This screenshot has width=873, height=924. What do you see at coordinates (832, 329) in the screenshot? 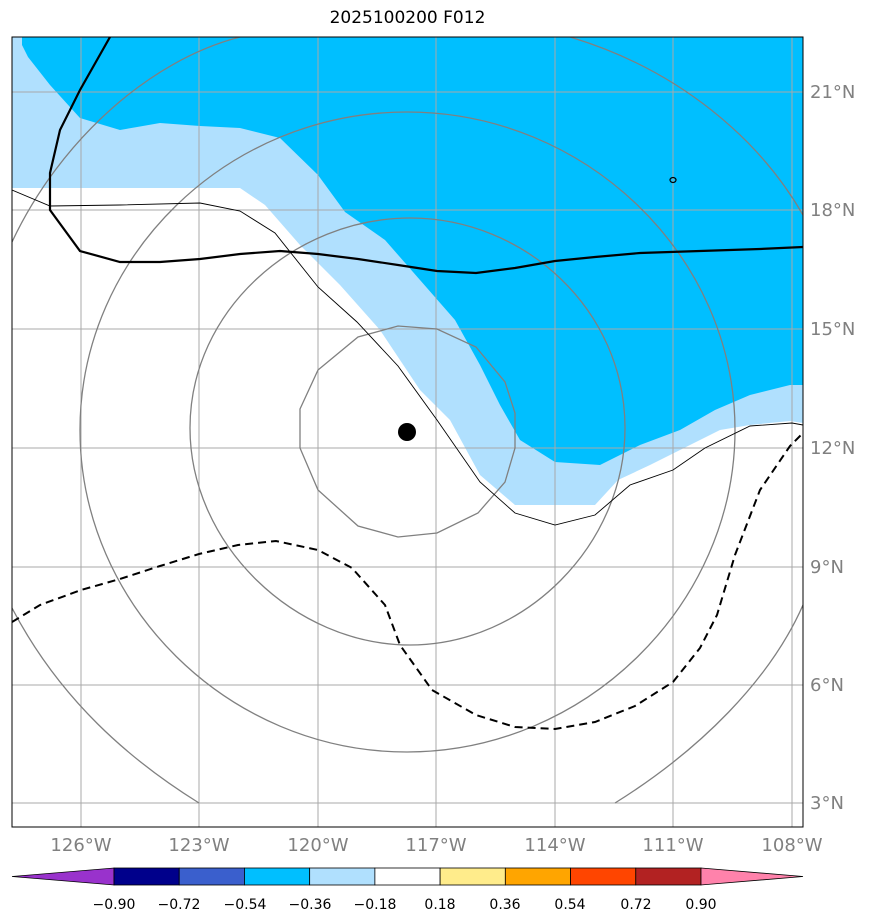
I see `lat-label: 15°N` at bounding box center [832, 329].